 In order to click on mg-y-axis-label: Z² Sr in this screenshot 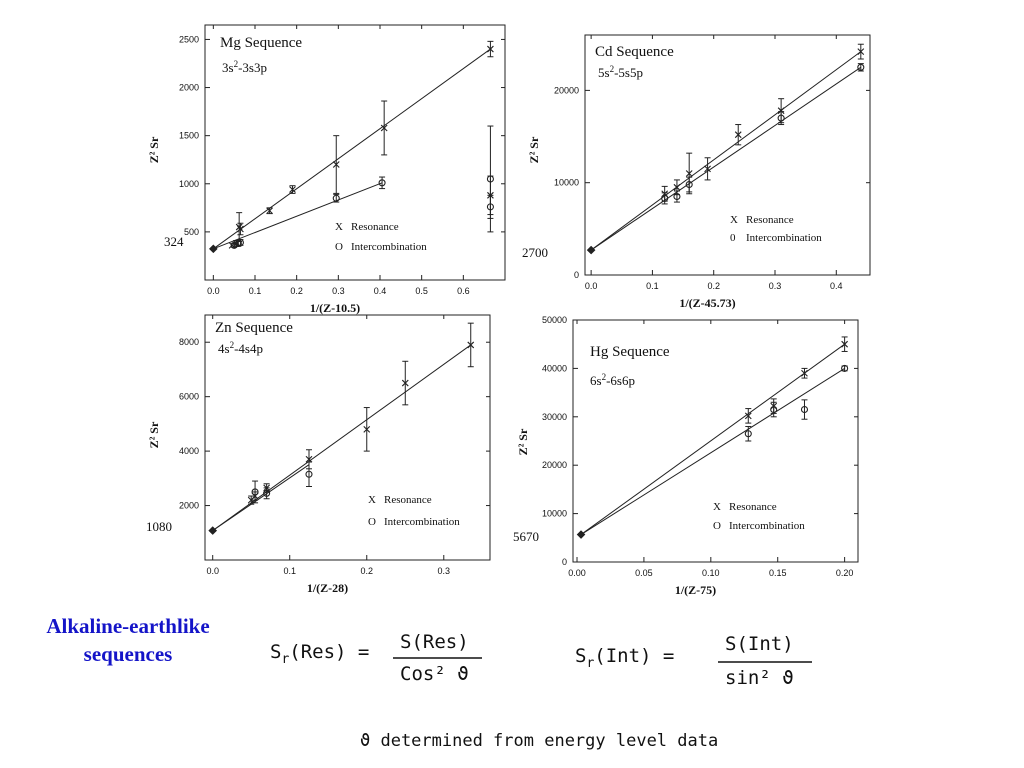, I will do `click(154, 149)`.